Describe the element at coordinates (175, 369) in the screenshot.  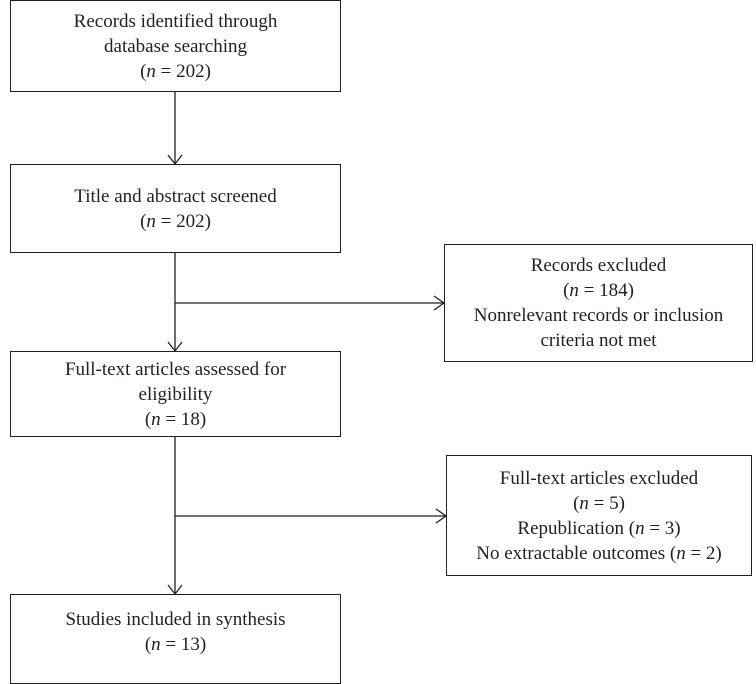
I see `fulltext-assessed-line-1: Full-text articles assessed for` at that location.